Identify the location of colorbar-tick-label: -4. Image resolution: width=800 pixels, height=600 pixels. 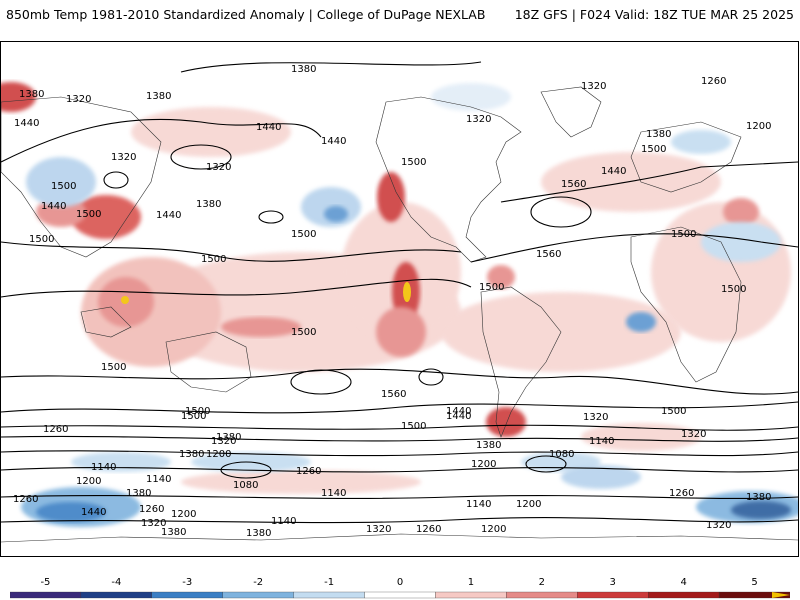
(116, 582).